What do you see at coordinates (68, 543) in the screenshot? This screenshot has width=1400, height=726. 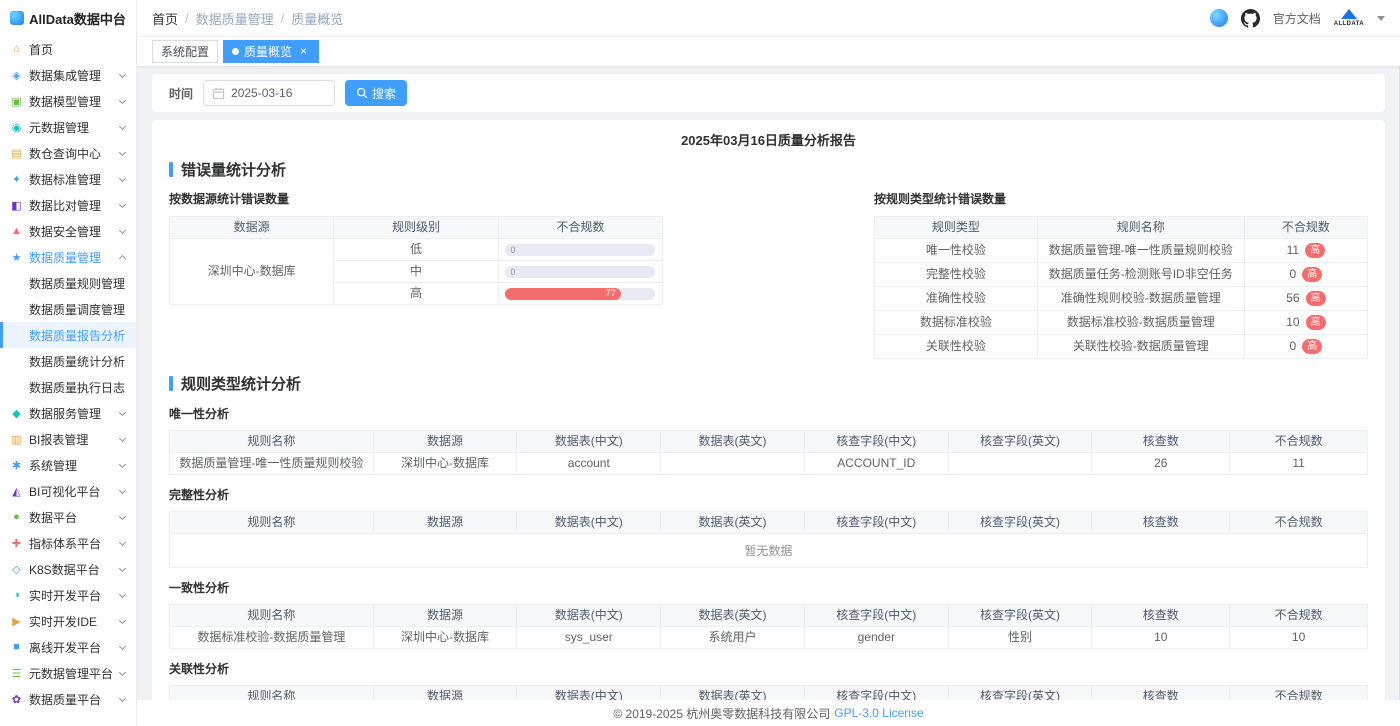 I see `sidebar-item: ✚ 指标体系平台` at bounding box center [68, 543].